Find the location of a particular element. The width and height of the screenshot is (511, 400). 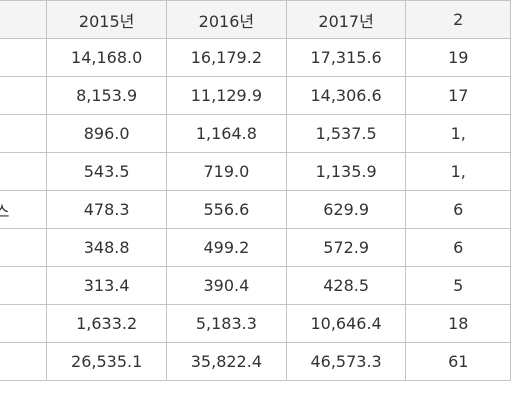

cell-value: 14,168.0 is located at coordinates (107, 57).